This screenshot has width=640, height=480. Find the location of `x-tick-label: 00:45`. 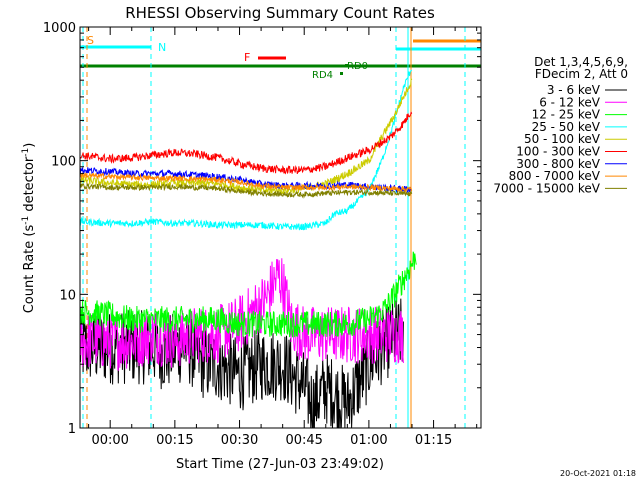

x-tick-label: 00:45 is located at coordinates (303, 440).